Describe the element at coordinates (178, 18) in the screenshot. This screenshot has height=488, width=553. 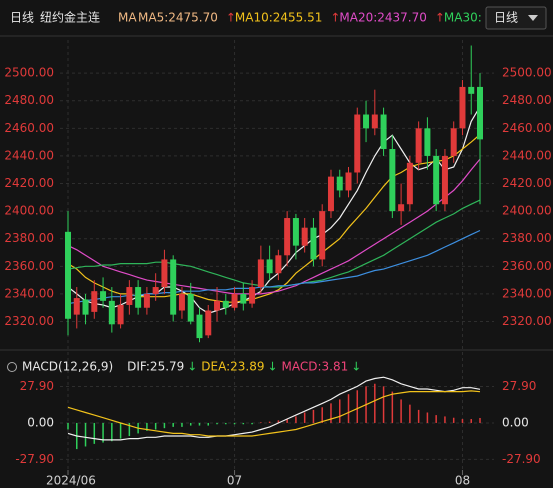
I see `legend-entry: MA5:2475.70` at that location.